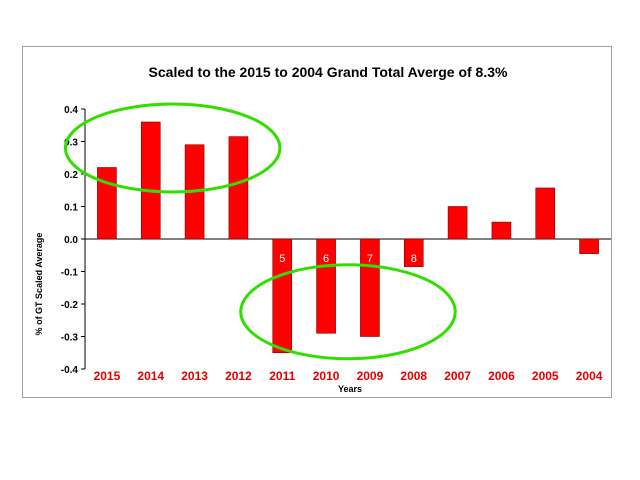 The height and width of the screenshot is (480, 640). I want to click on bar-inner-label: 7, so click(370, 259).